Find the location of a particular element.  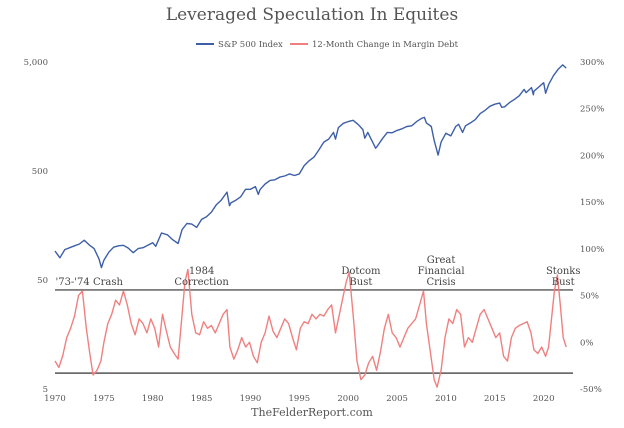

legend-label-sp500: S&P 500 Index is located at coordinates (250, 45).